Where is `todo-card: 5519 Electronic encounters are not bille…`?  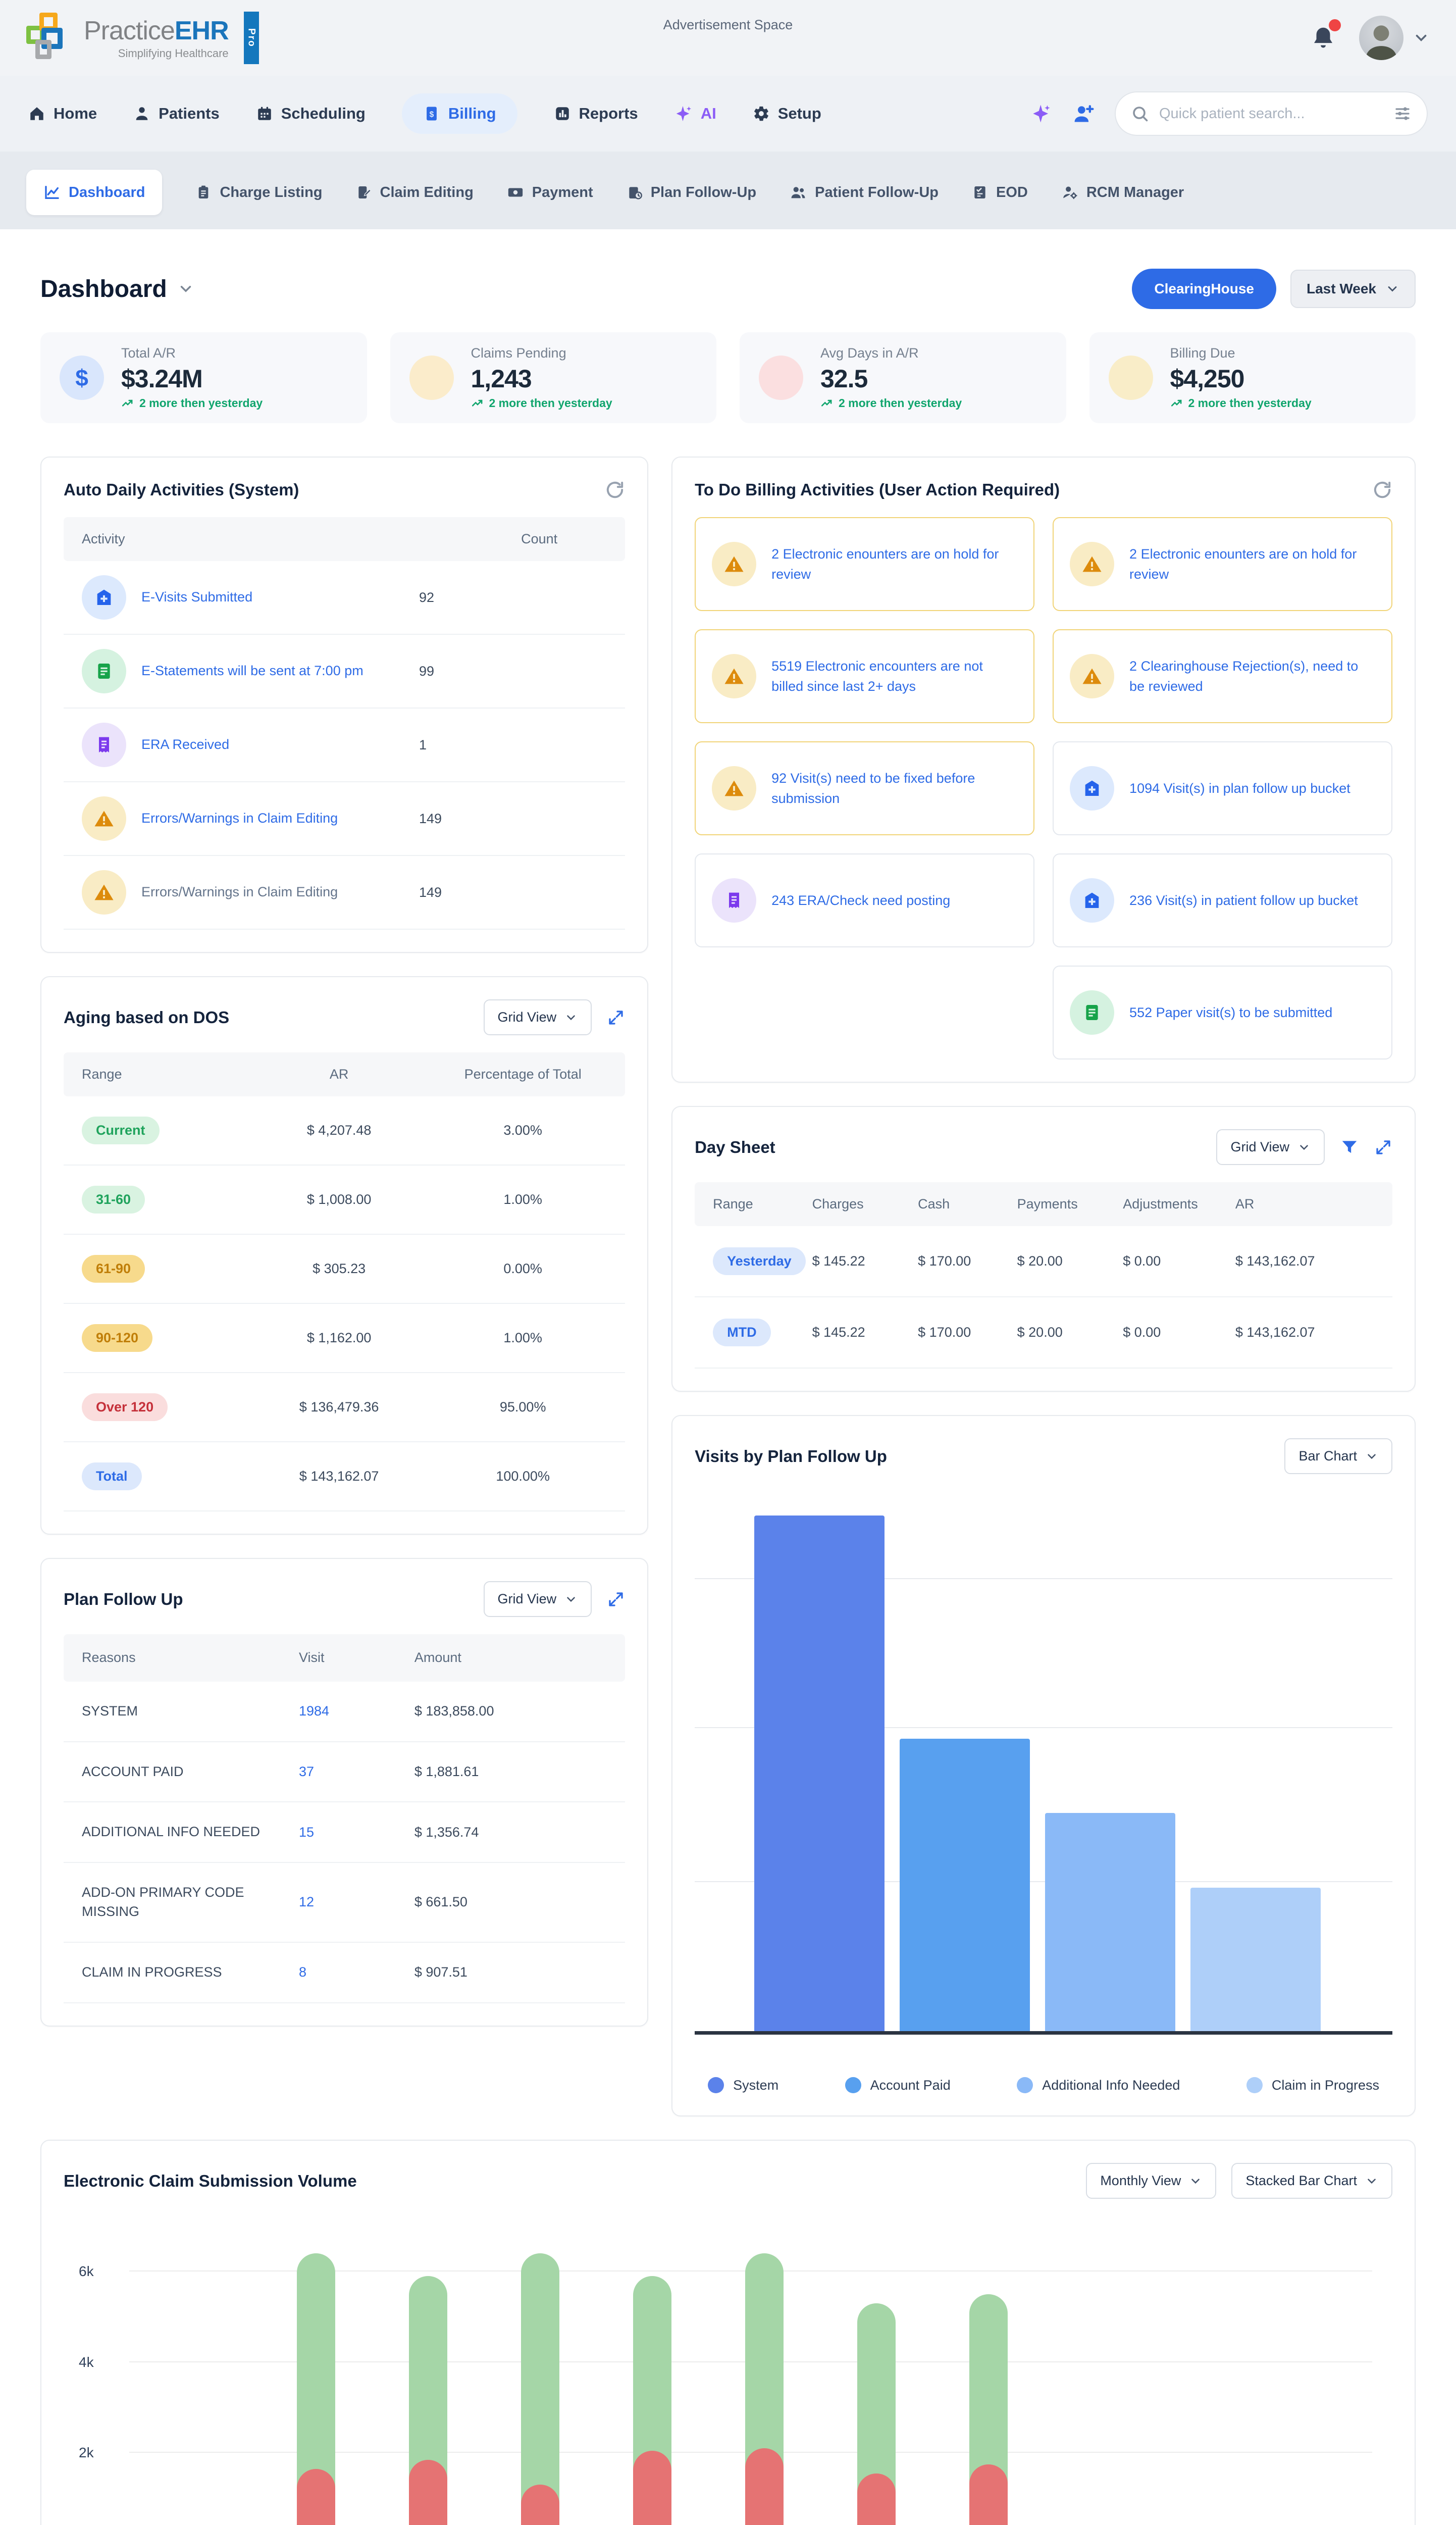 todo-card: 5519 Electronic encounters are not bille… is located at coordinates (865, 676).